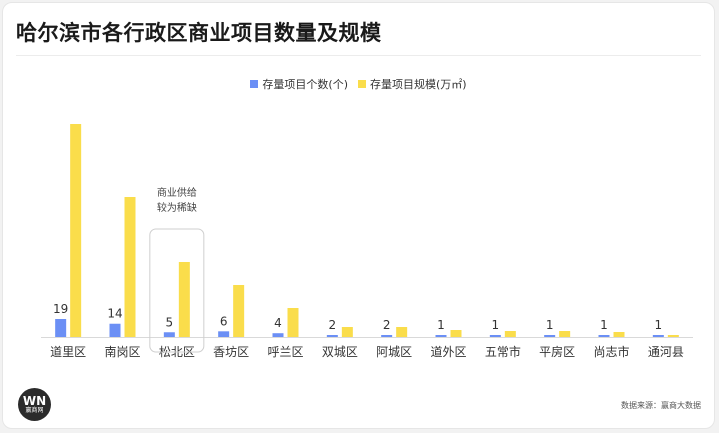 Image resolution: width=719 pixels, height=433 pixels. Describe the element at coordinates (177, 207) in the screenshot. I see `annotation-text-line-1: 较为稀缺` at that location.